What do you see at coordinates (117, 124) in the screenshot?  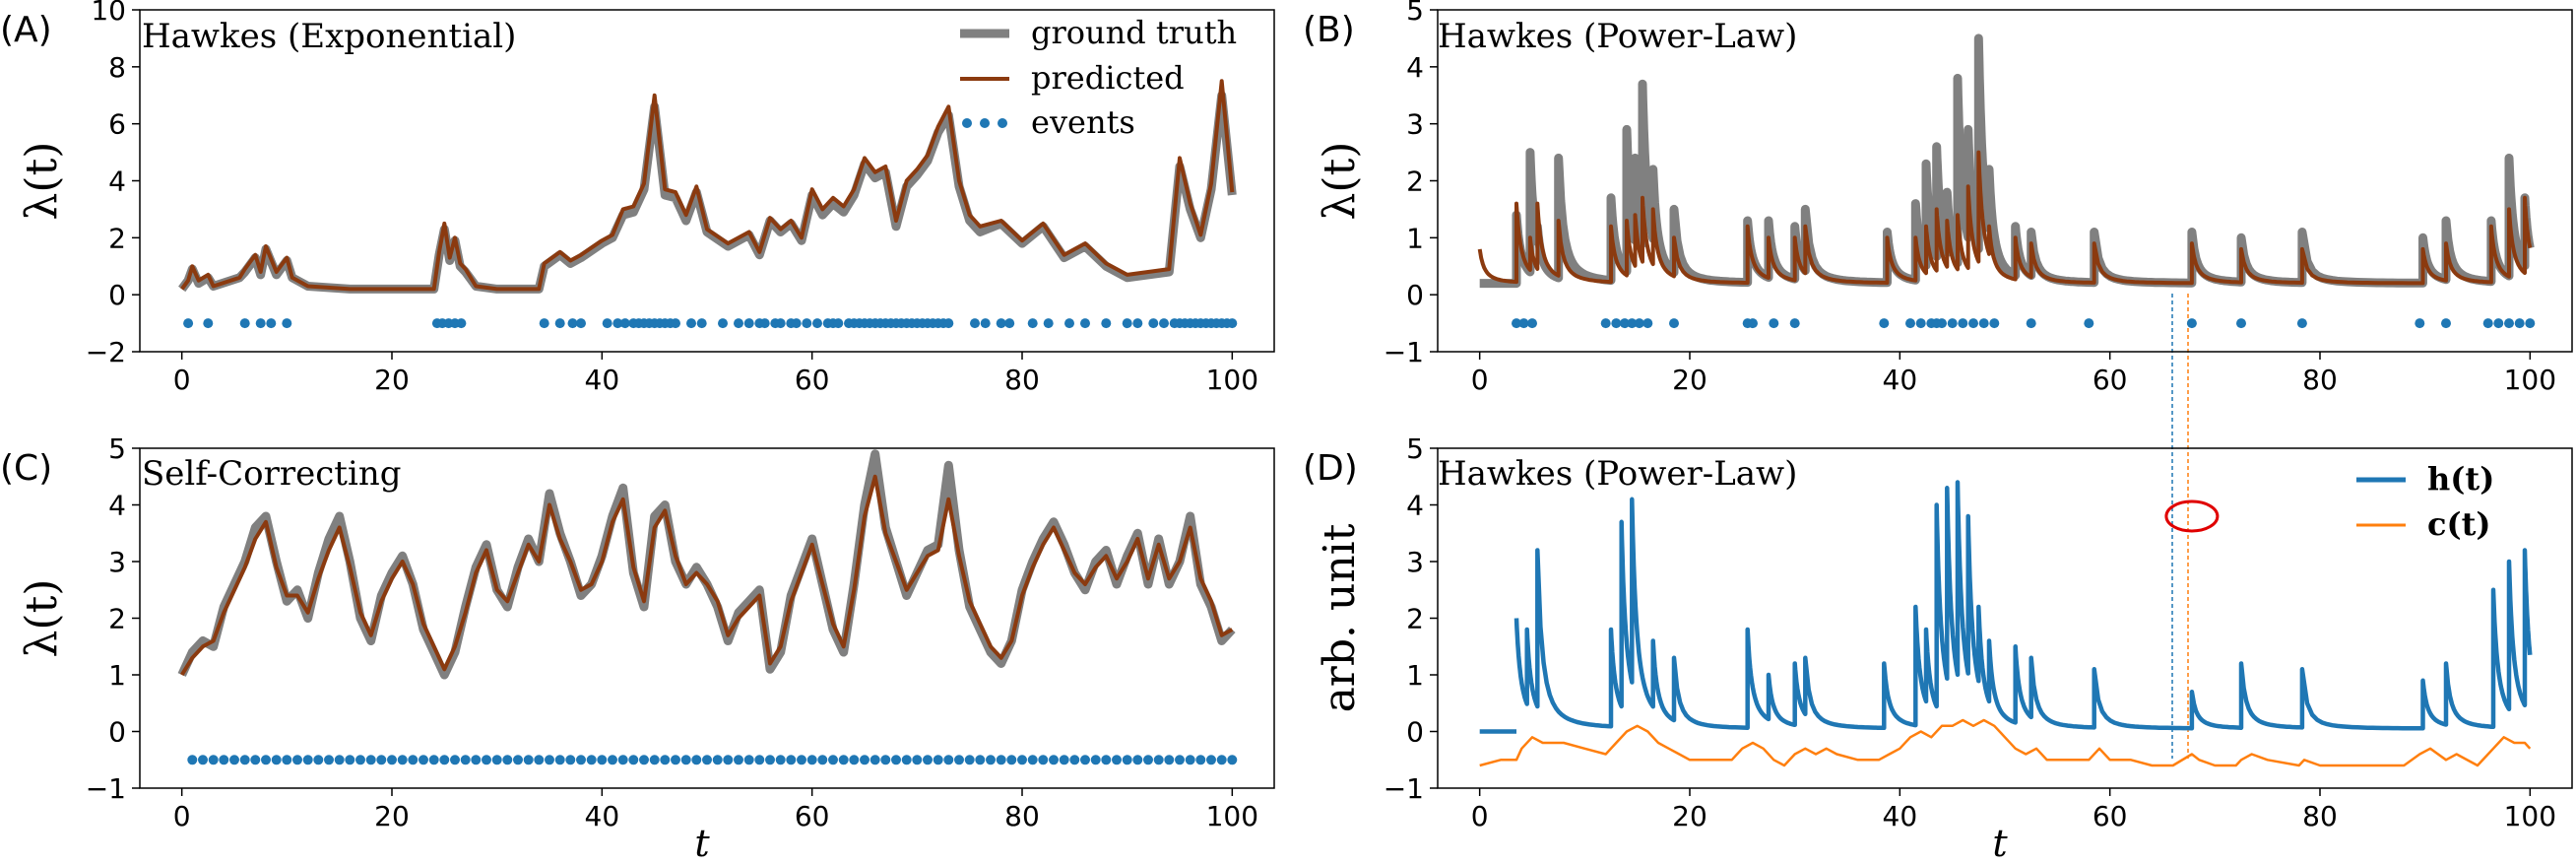 I see `y-tick-label: 6` at bounding box center [117, 124].